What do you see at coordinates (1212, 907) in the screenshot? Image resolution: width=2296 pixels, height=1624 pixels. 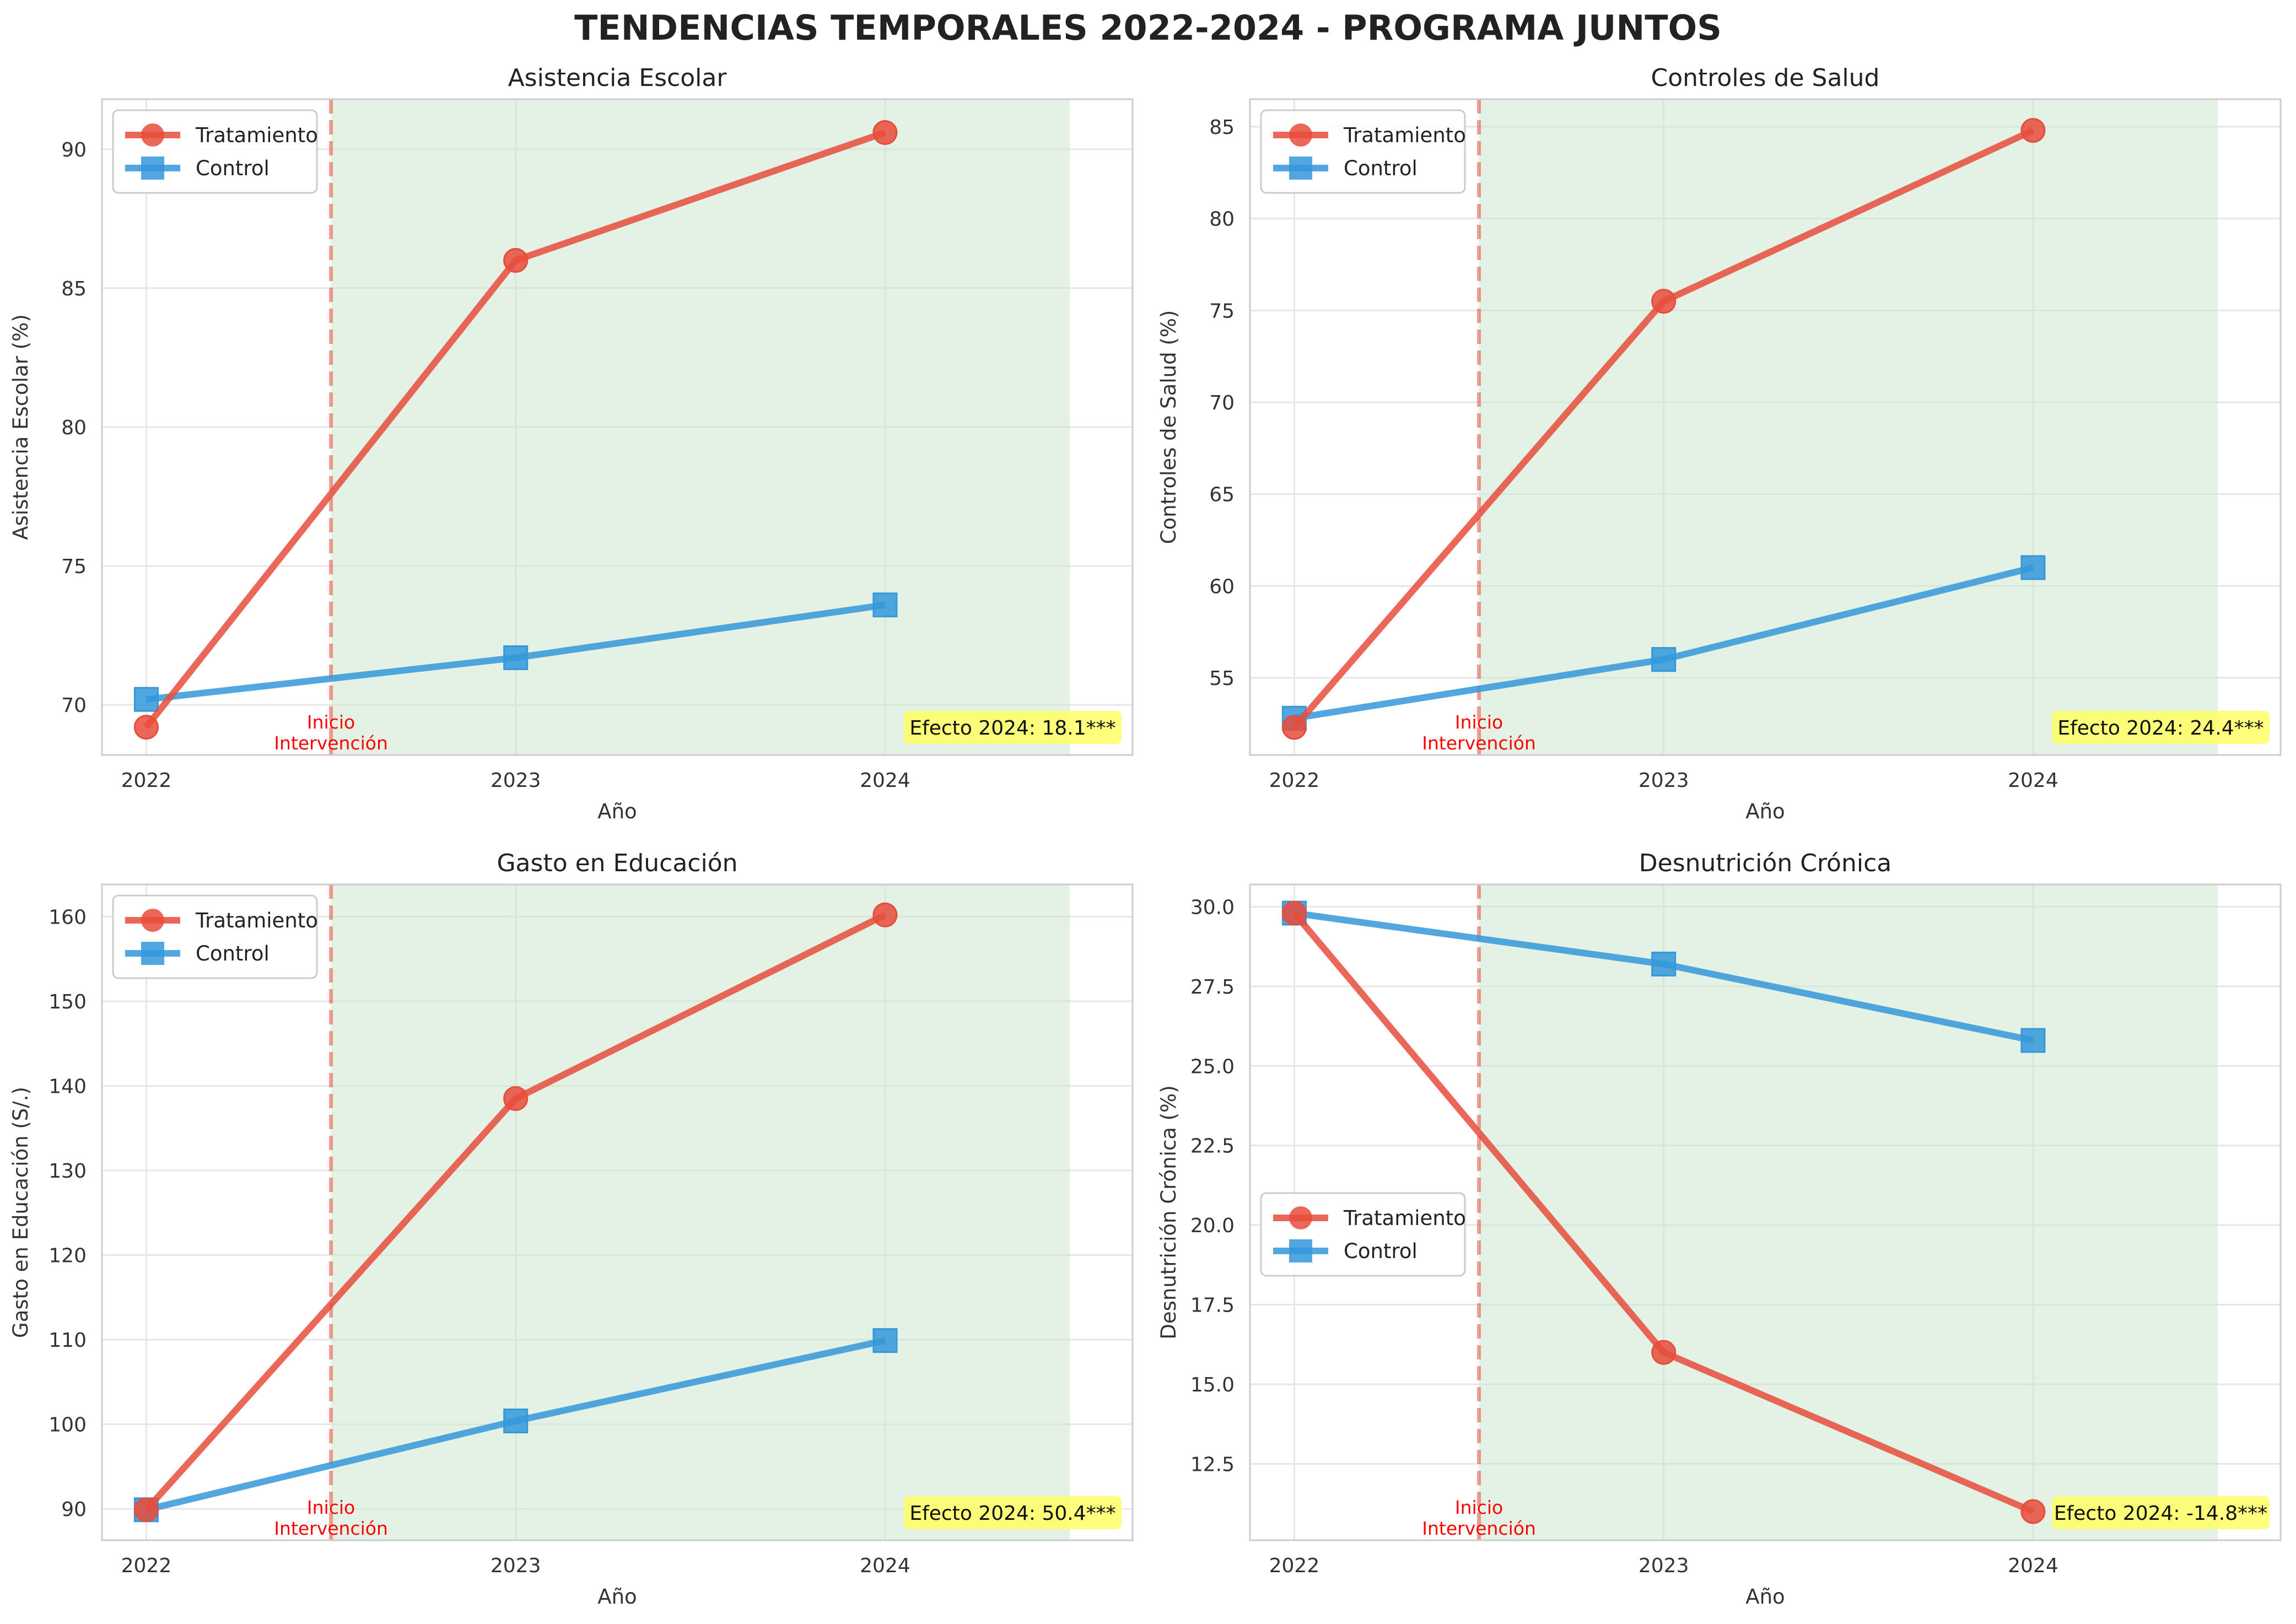 I see `y-tick-label: 30.0` at bounding box center [1212, 907].